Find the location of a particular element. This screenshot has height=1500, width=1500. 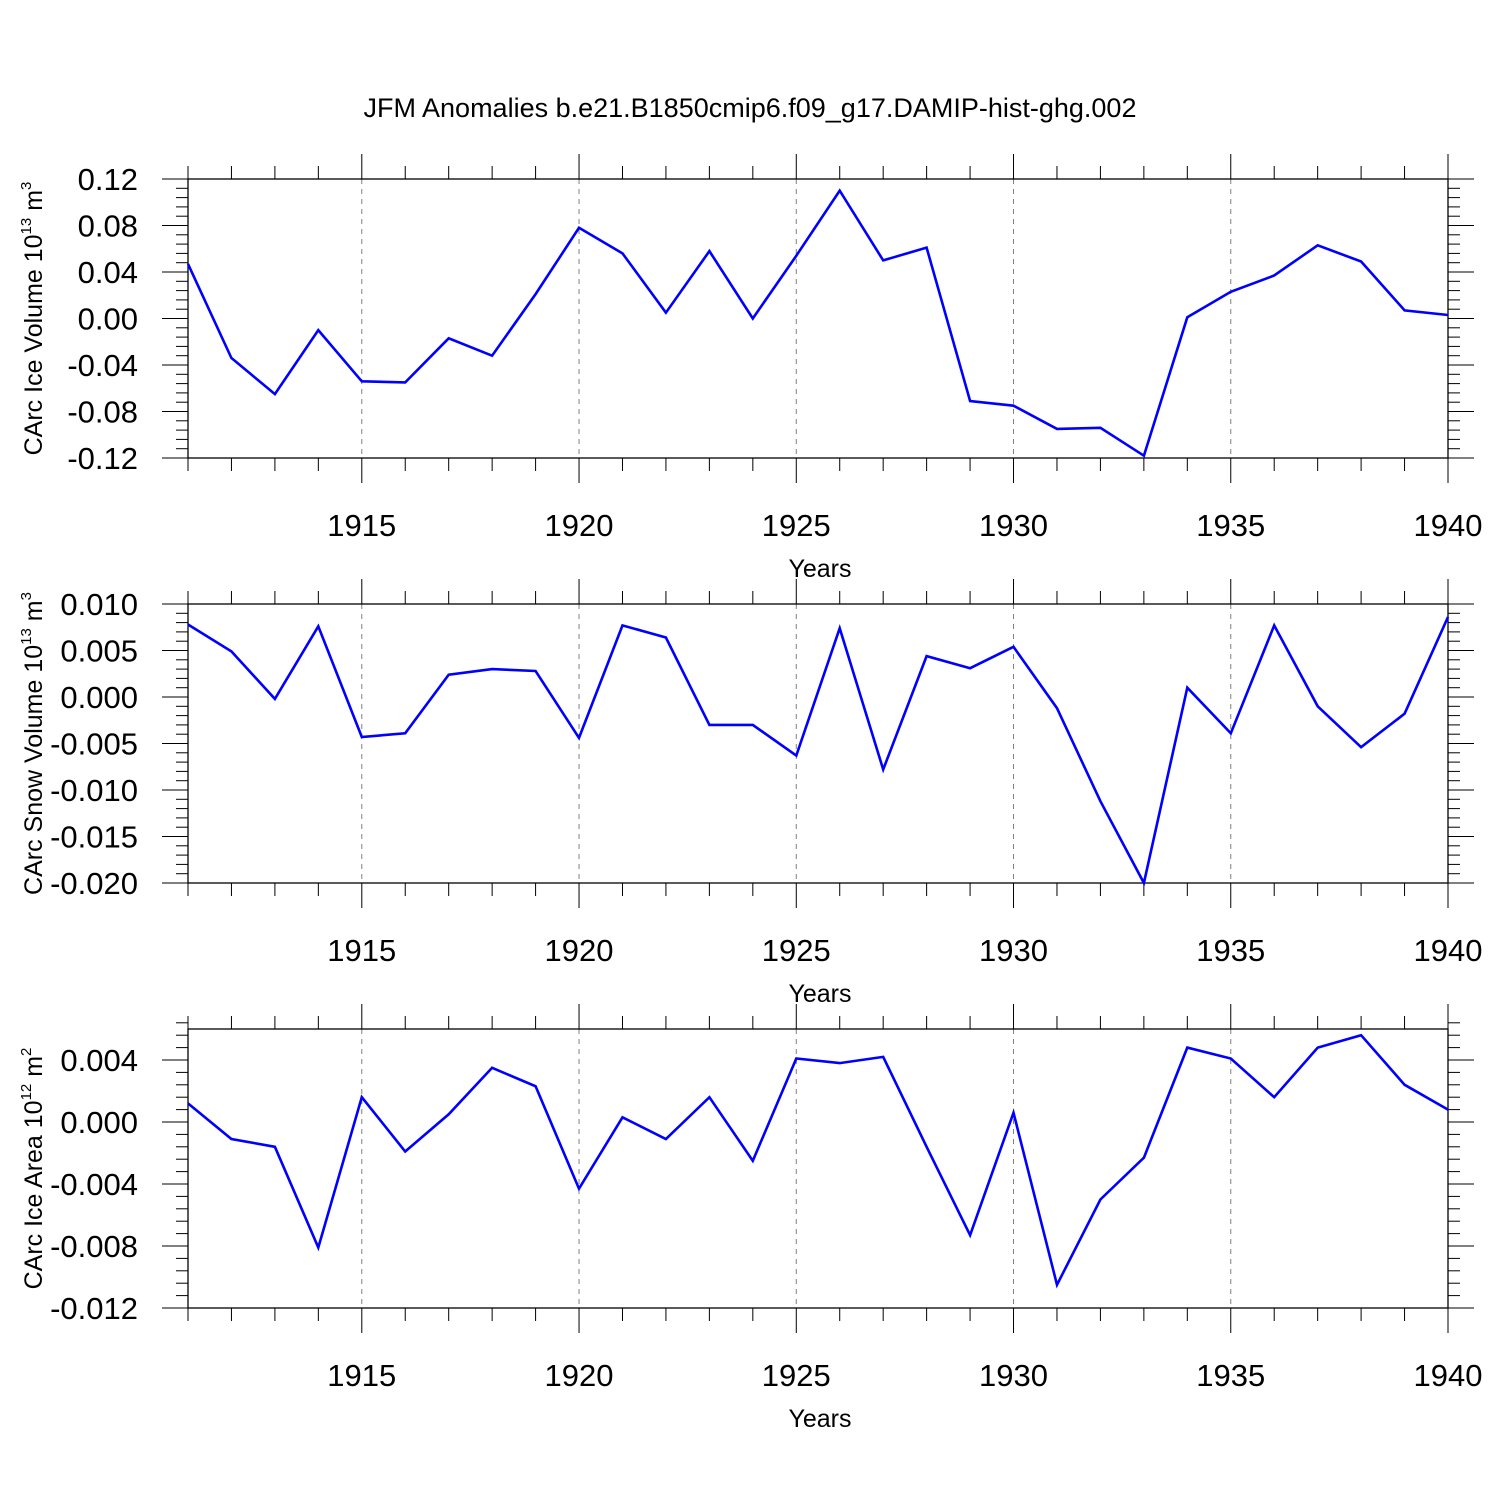

y-tick-label: -0.004 is located at coordinates (94, 1184).